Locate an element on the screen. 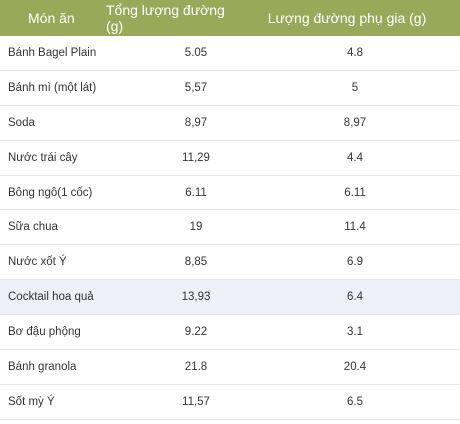 The width and height of the screenshot is (460, 424). cell-total-sugar: 9.22 is located at coordinates (196, 332).